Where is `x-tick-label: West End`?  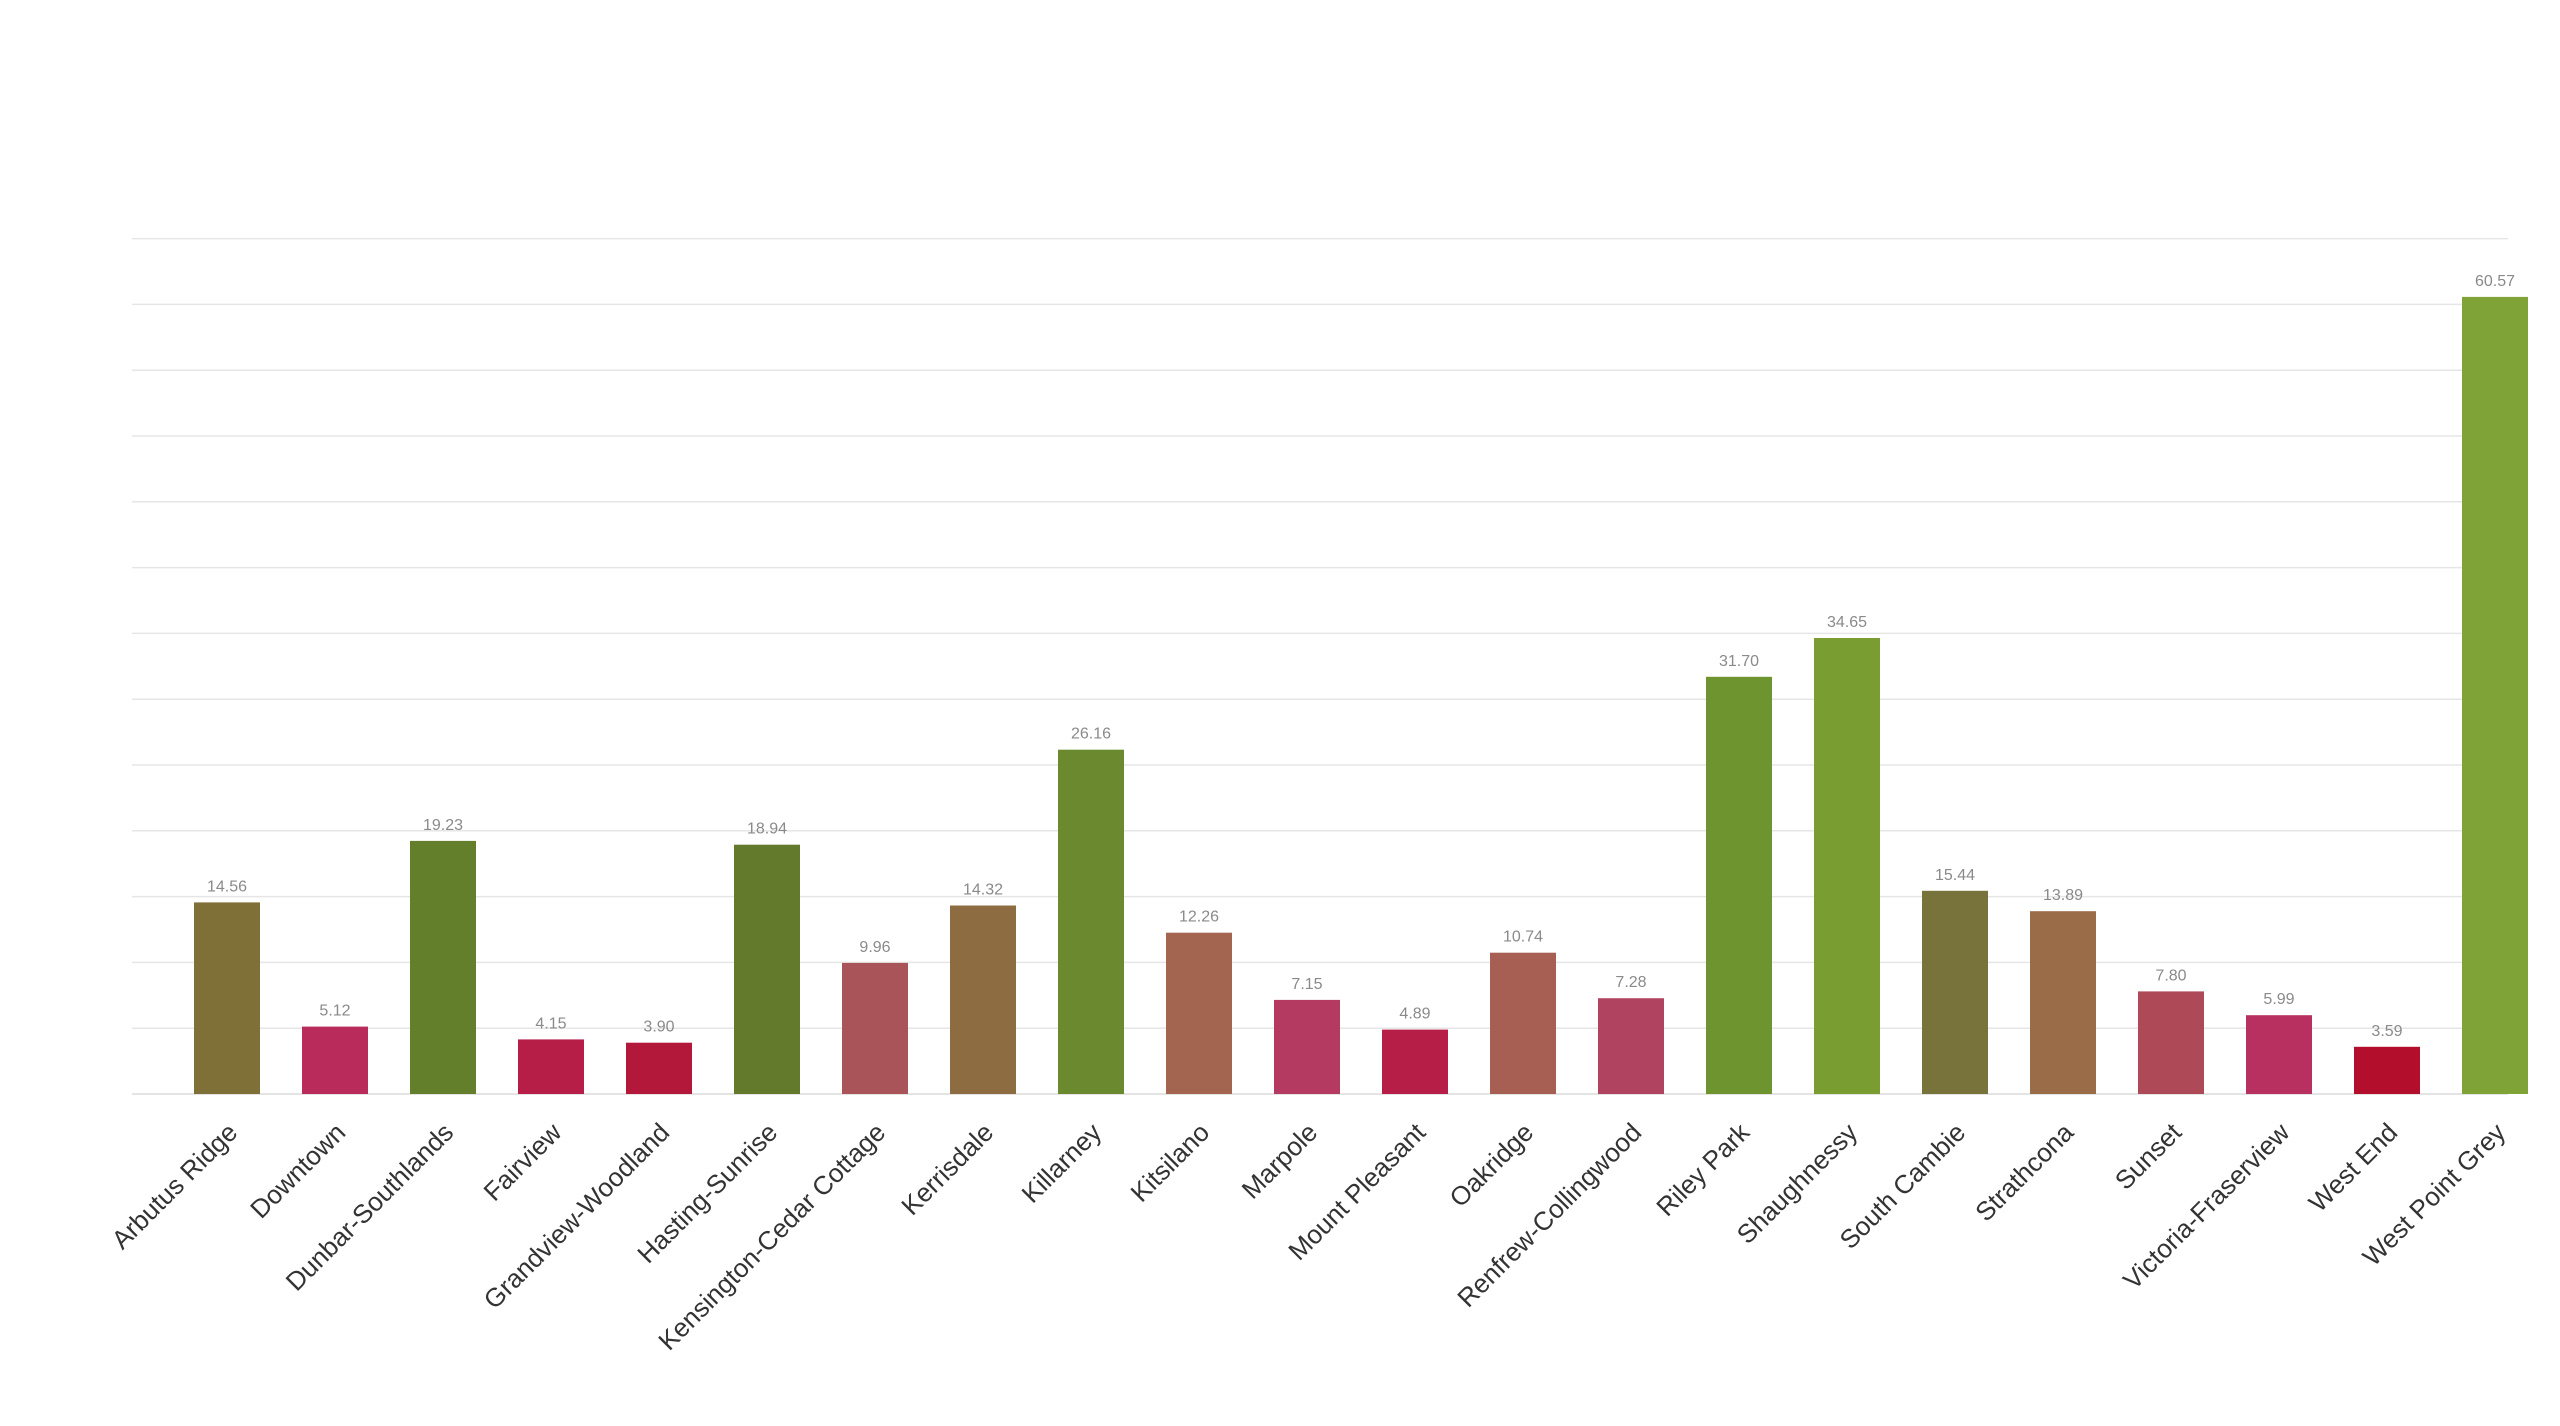
x-tick-label: West End is located at coordinates (2353, 1167).